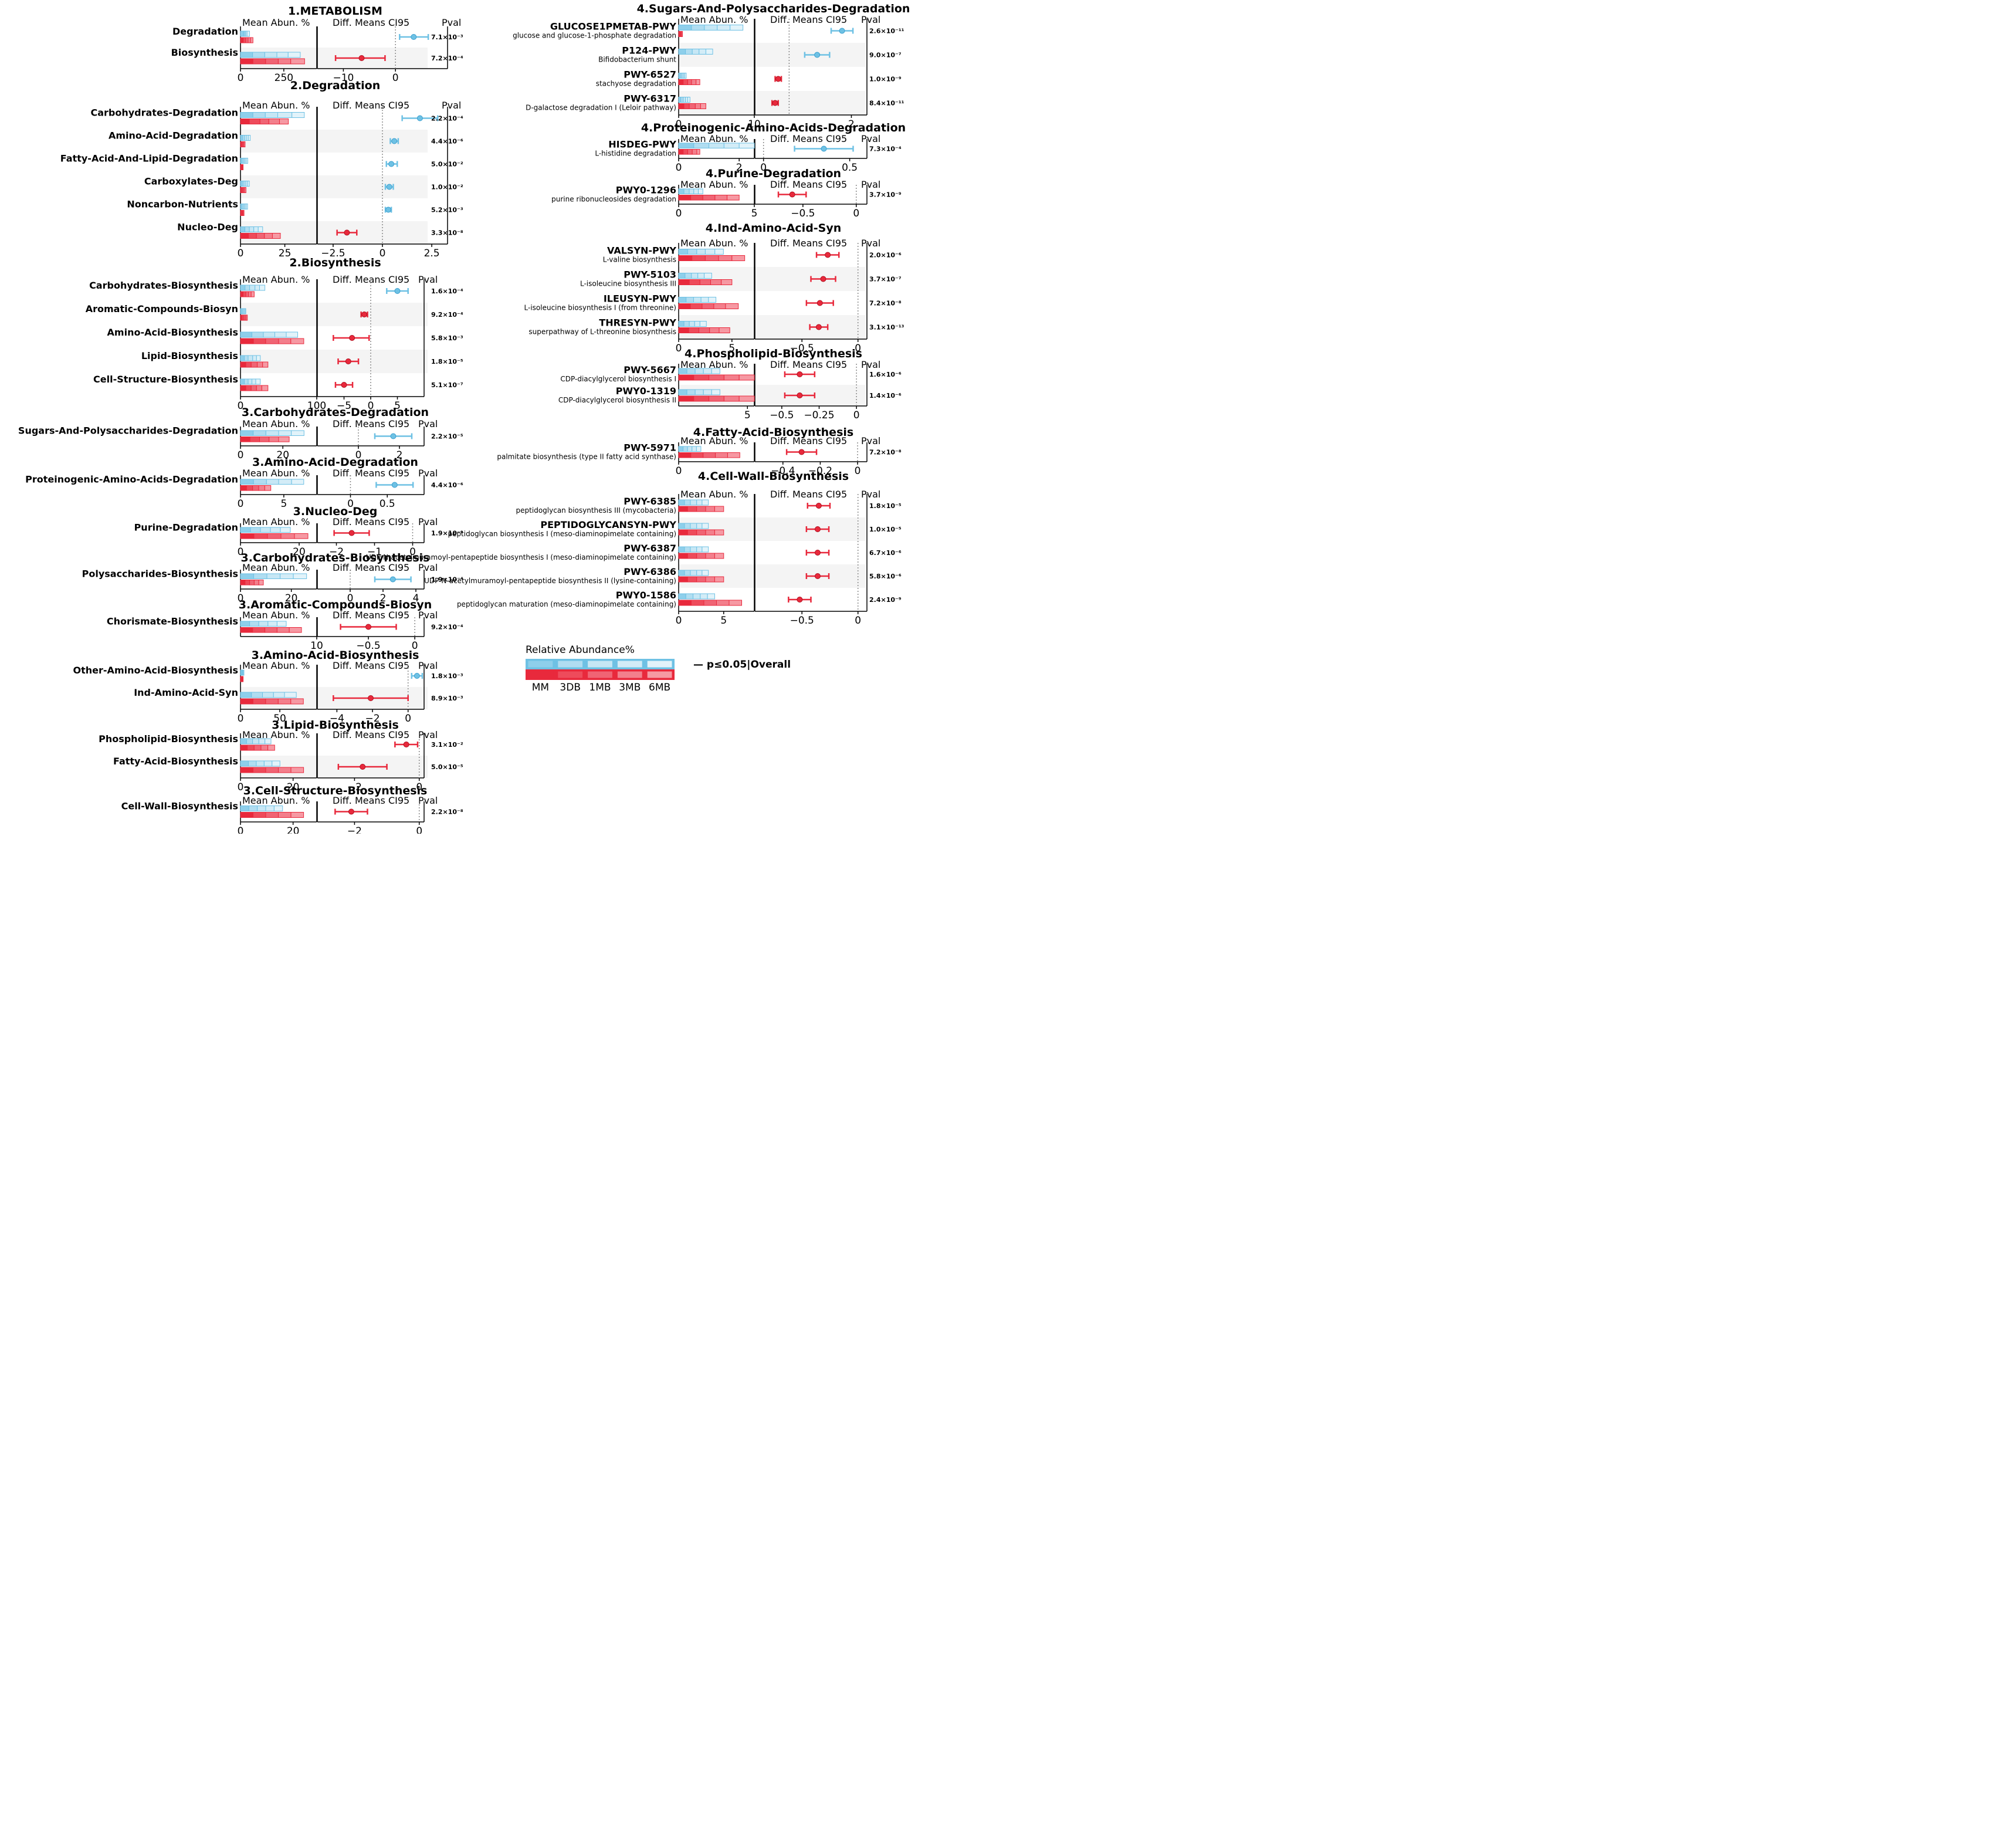 The image size is (2016, 1831). I want to click on row-label: PWY0-1586, so click(646, 595).